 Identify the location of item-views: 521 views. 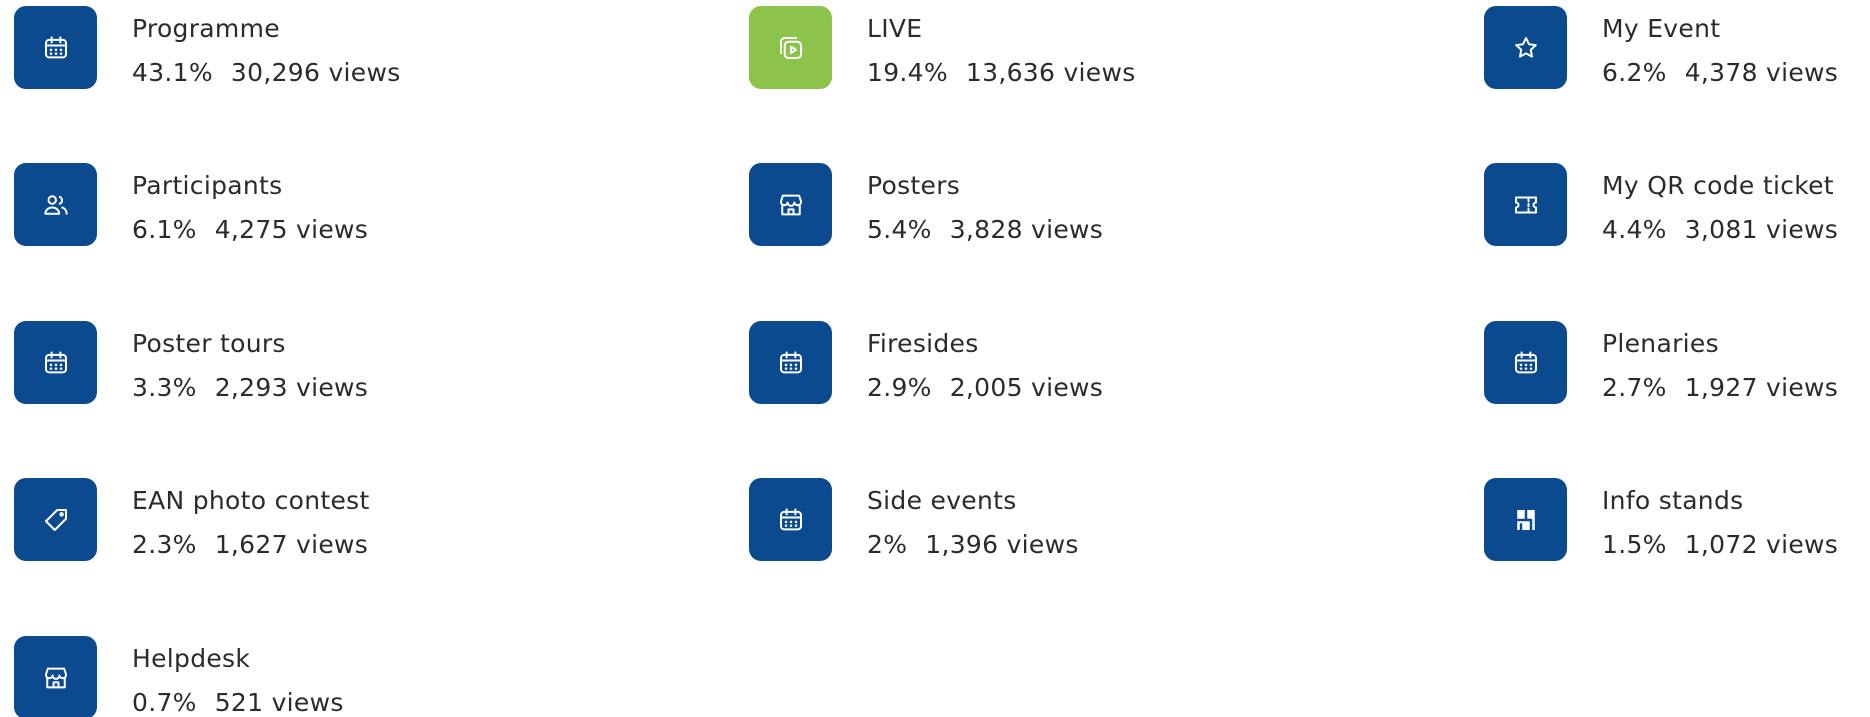
(279, 702).